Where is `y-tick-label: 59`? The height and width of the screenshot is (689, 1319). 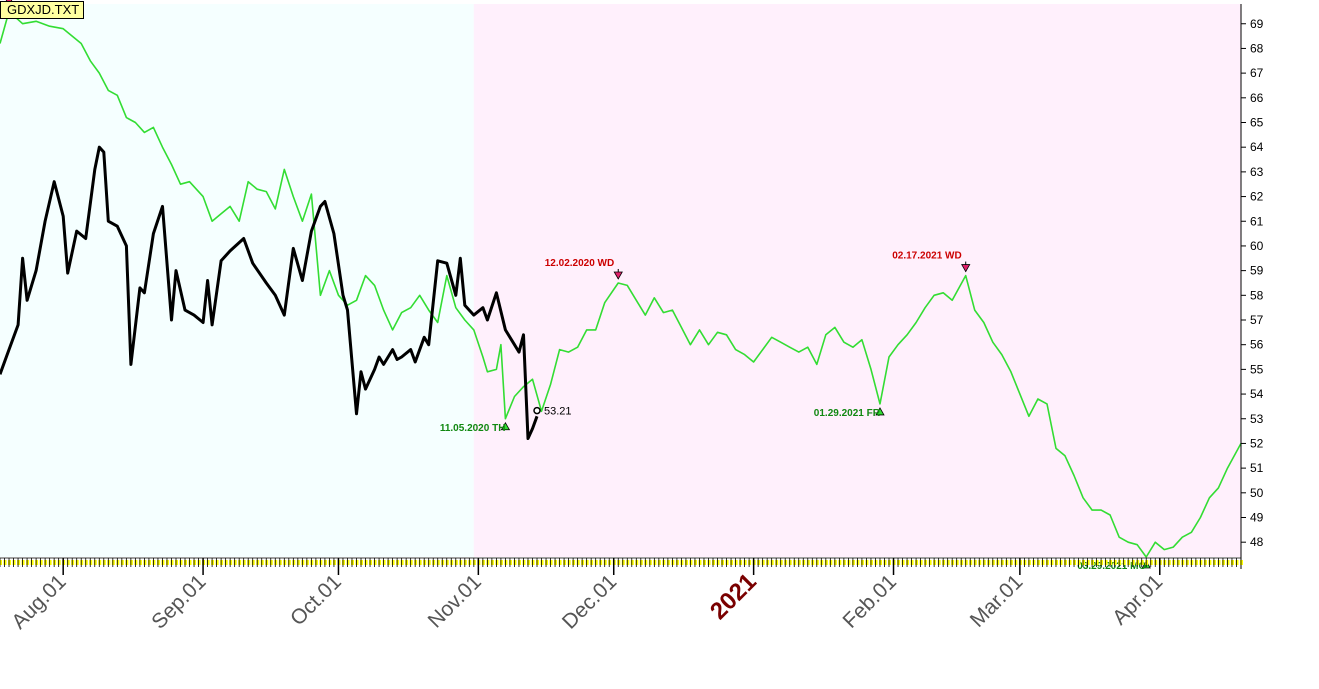 y-tick-label: 59 is located at coordinates (1257, 271).